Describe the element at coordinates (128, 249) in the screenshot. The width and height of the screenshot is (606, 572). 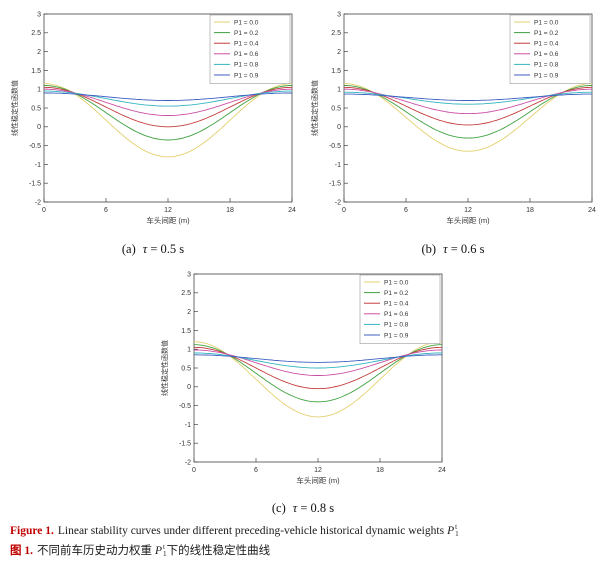
I see `caption-a-index: (a)` at that location.